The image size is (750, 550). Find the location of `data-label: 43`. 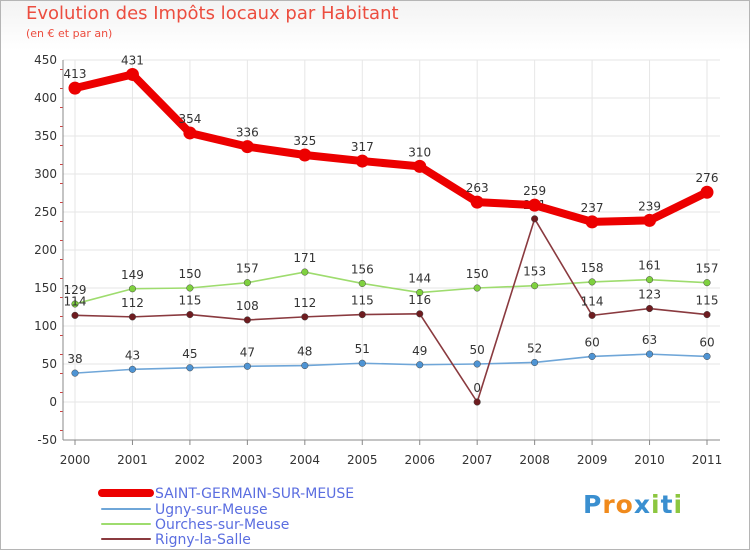

data-label: 43 is located at coordinates (132, 355).